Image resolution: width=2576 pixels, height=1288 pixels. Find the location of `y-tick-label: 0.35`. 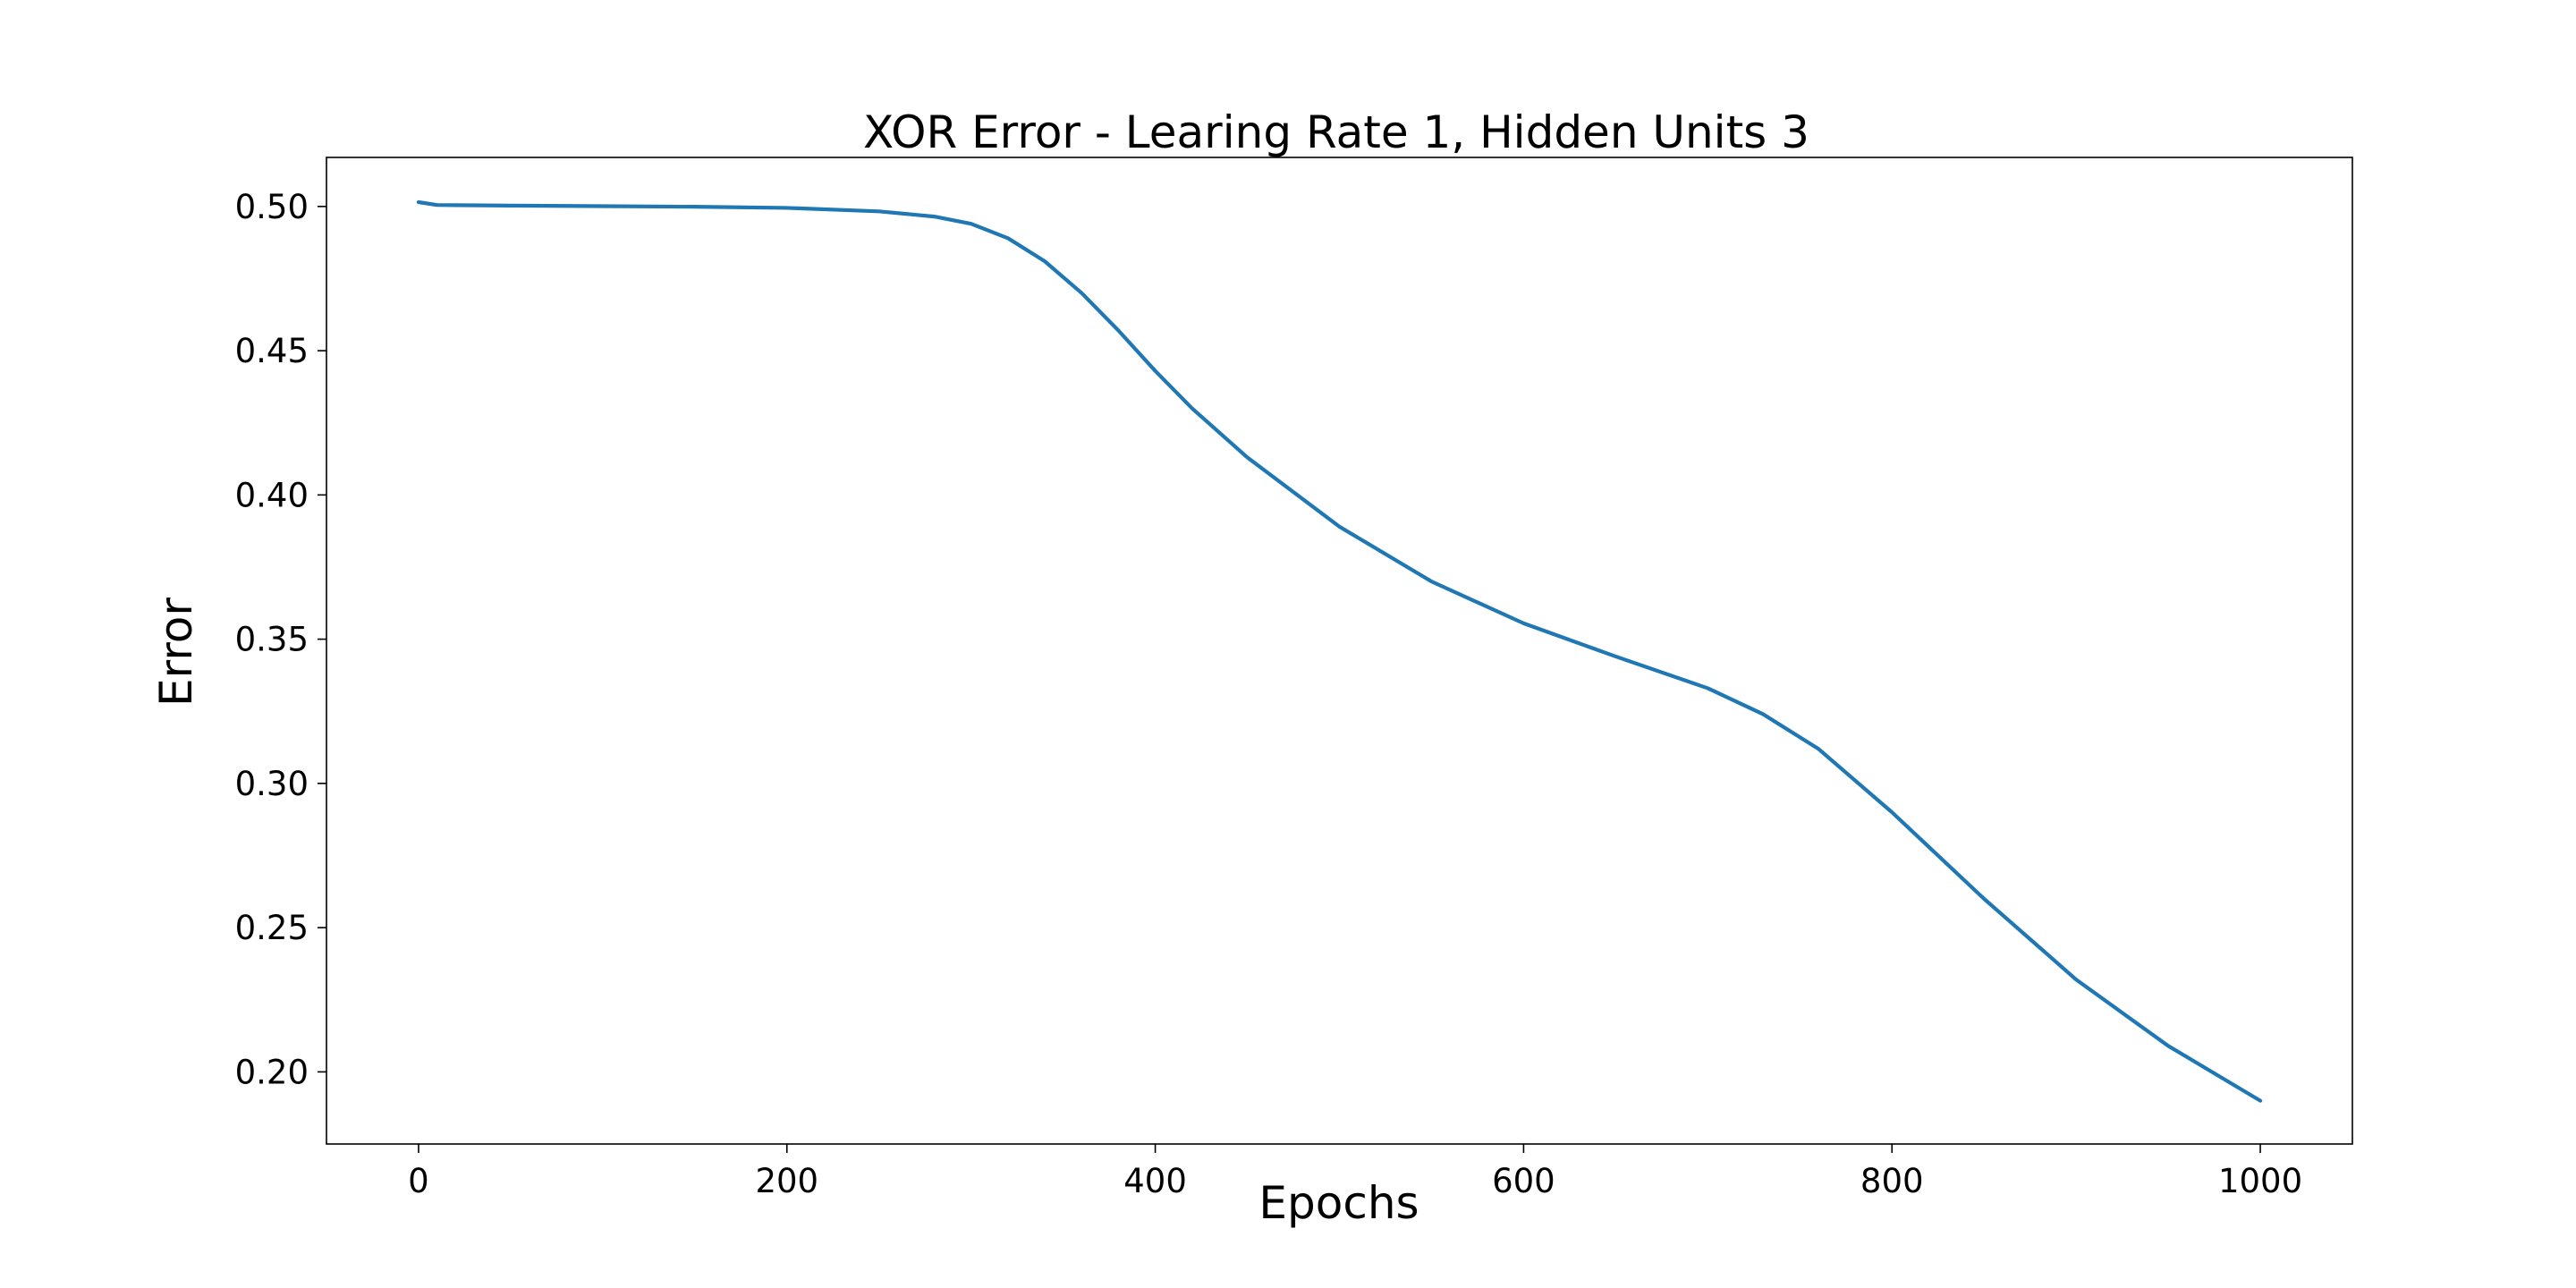

y-tick-label: 0.35 is located at coordinates (272, 640).